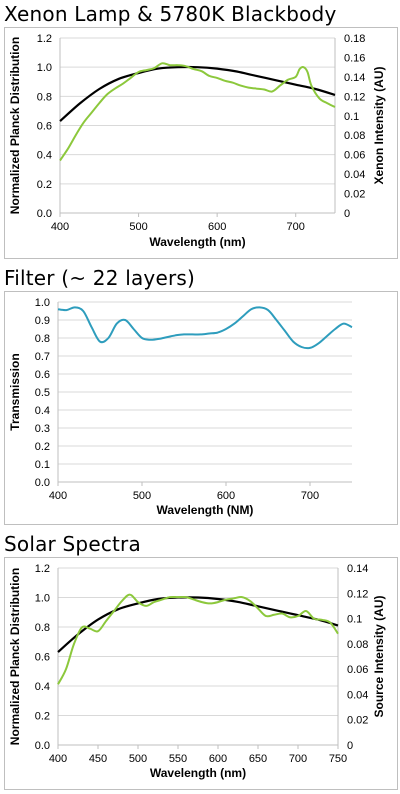  Describe the element at coordinates (354, 39) in the screenshot. I see `y2-tick-label: 0.18` at that location.